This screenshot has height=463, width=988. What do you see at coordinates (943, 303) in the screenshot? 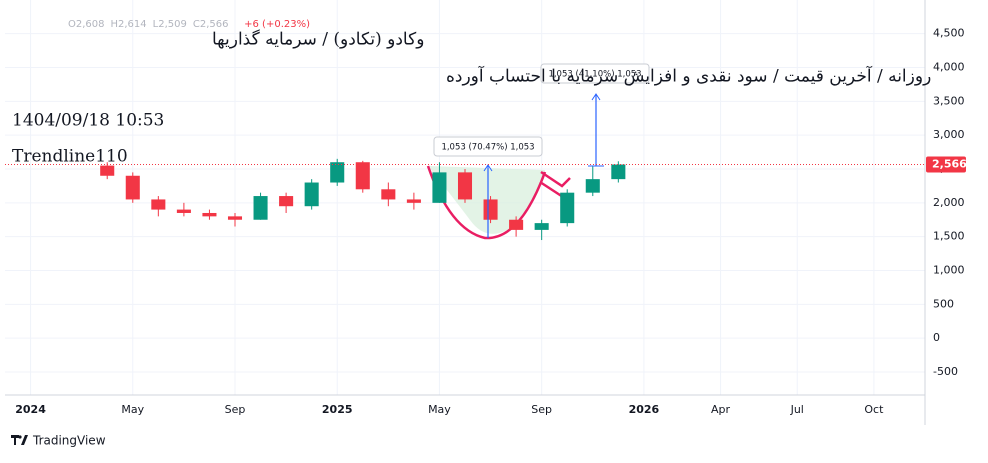
I see `y-tick-label: 500` at bounding box center [943, 303].